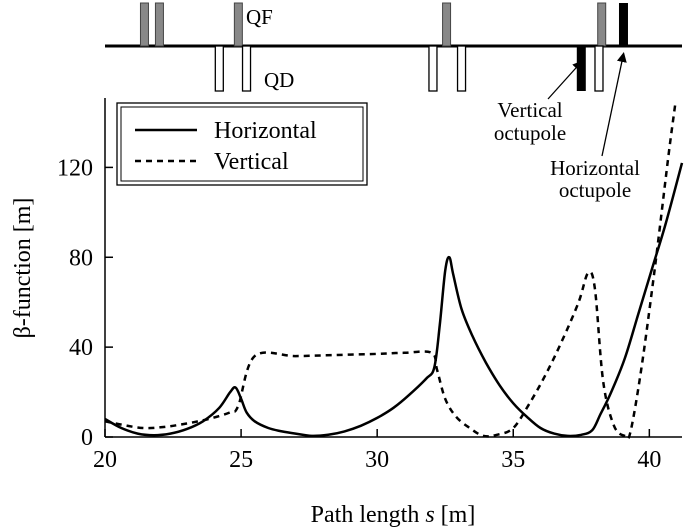  Describe the element at coordinates (279, 80) in the screenshot. I see `qd-label: QD` at that location.